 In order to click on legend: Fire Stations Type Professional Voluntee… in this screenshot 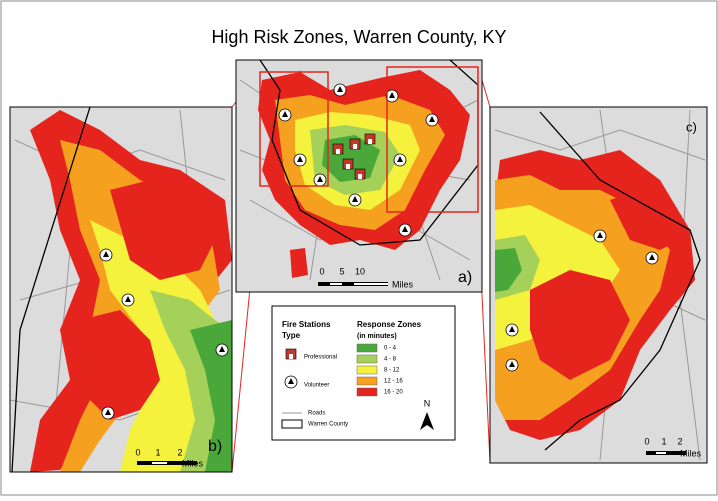, I will do `click(363, 373)`.